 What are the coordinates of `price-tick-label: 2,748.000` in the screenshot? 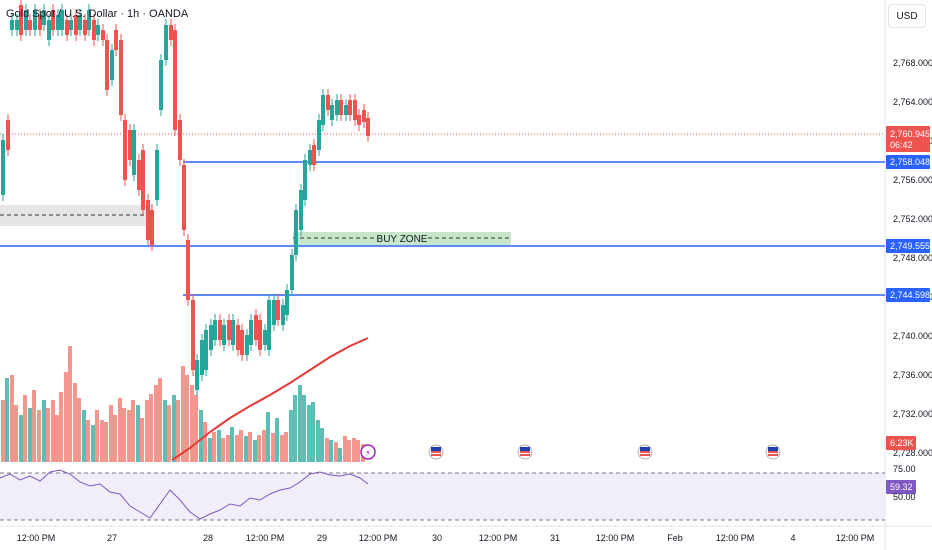 It's located at (912, 258).